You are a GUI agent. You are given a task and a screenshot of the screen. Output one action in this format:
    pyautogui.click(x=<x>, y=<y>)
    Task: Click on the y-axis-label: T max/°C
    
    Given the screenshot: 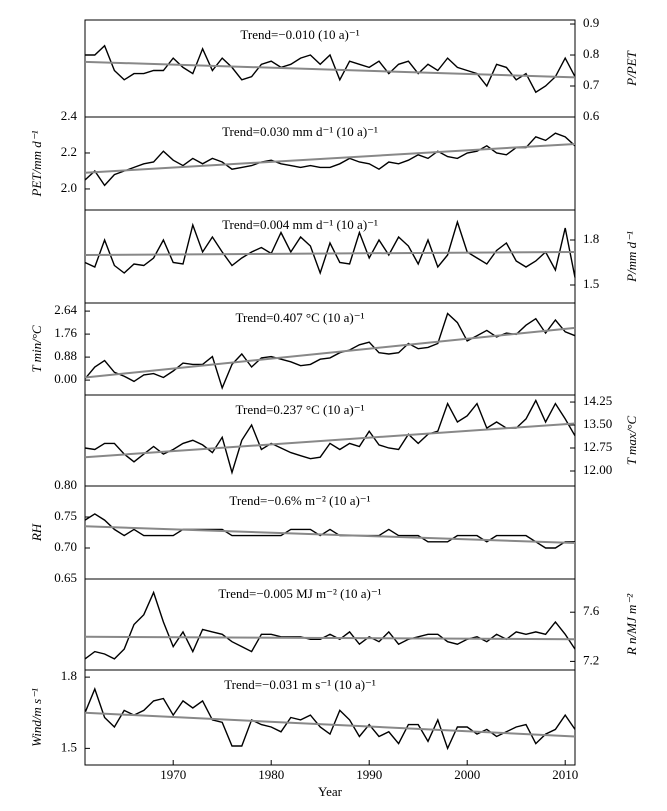 What is the action you would take?
    pyautogui.click(x=631, y=440)
    